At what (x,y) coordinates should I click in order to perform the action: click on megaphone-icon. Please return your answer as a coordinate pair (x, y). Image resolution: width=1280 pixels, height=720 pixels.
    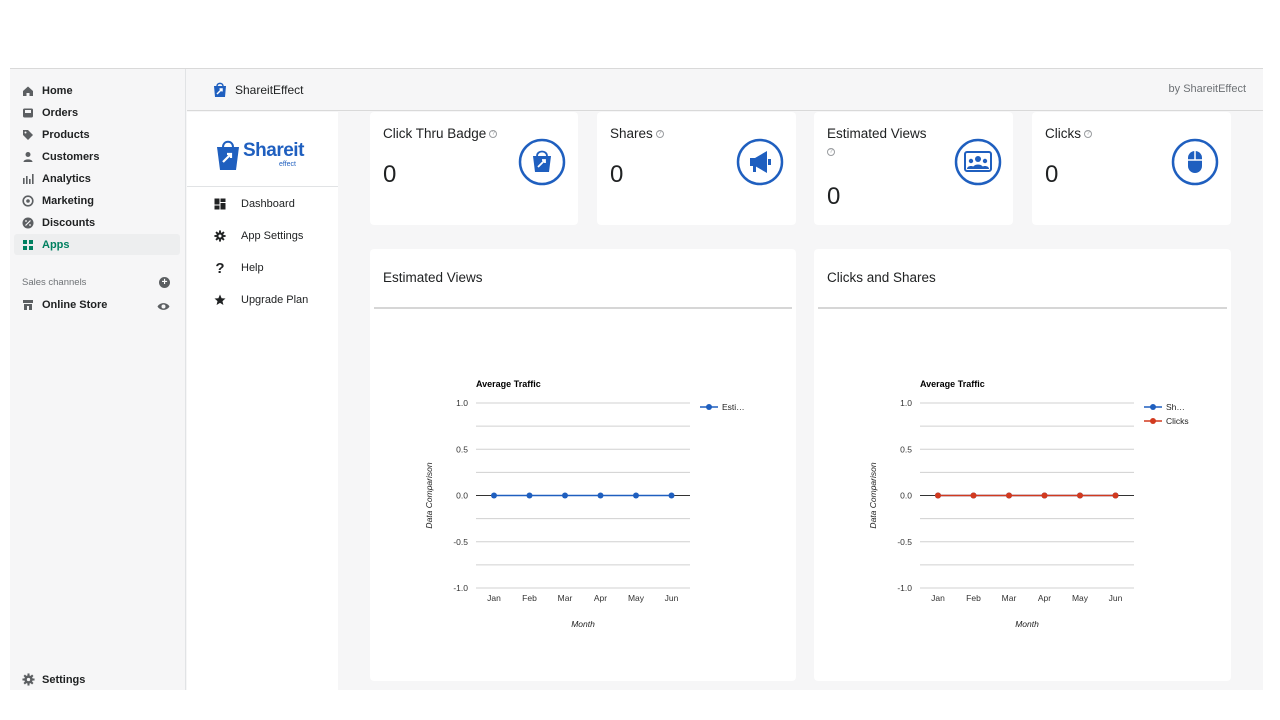
    Looking at the image, I should click on (760, 162).